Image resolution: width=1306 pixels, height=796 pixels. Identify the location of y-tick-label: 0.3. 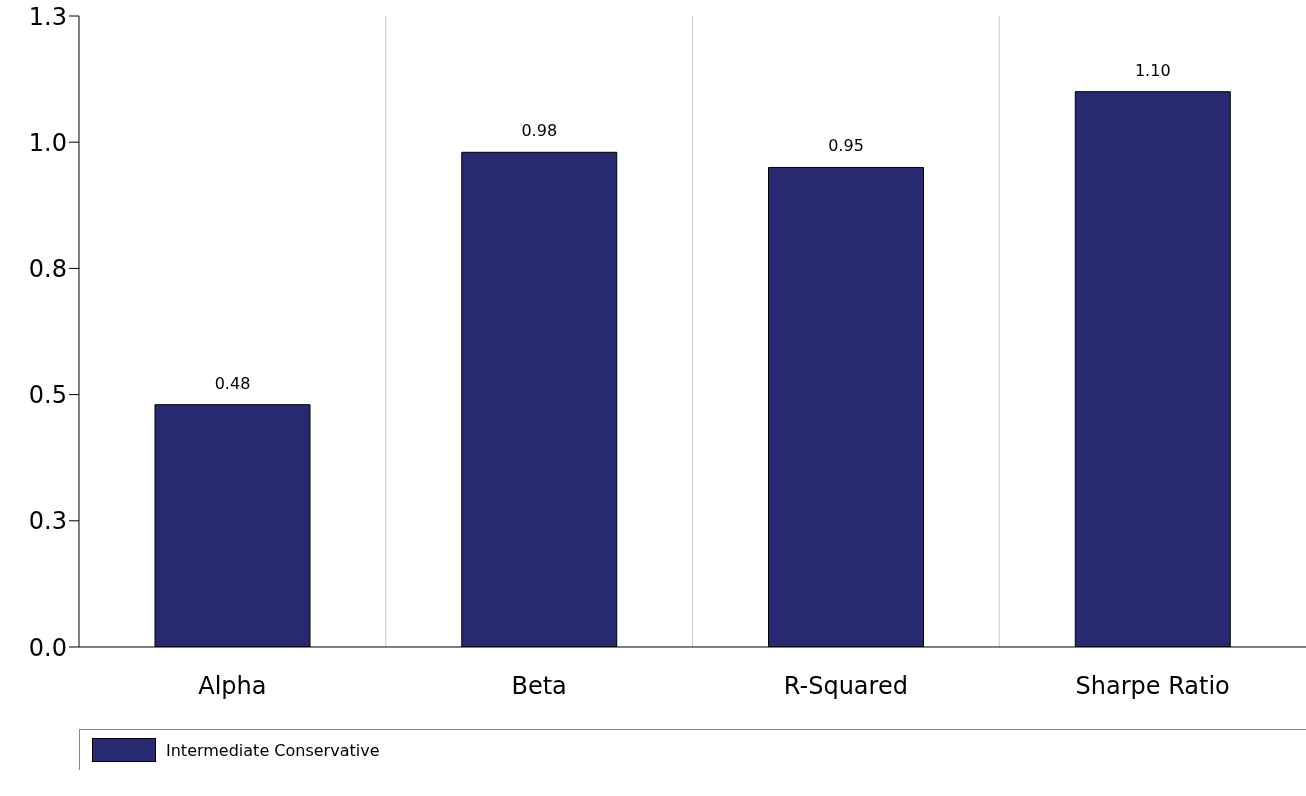
(47, 521).